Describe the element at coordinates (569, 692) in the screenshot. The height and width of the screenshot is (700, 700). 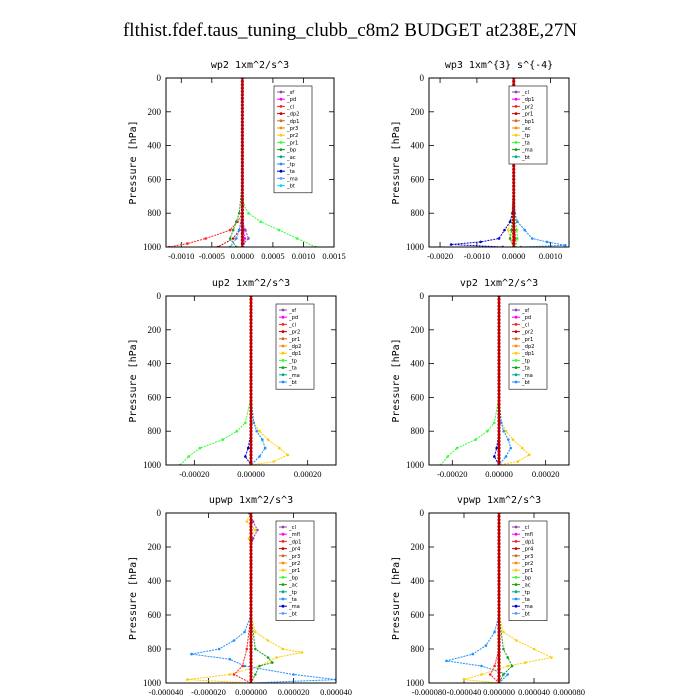
I see `x-tick-label: 0.000080` at that location.